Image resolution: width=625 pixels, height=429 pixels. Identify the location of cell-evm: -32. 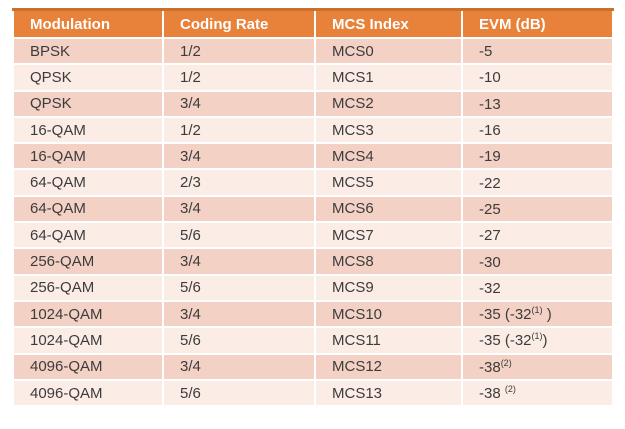
(537, 287).